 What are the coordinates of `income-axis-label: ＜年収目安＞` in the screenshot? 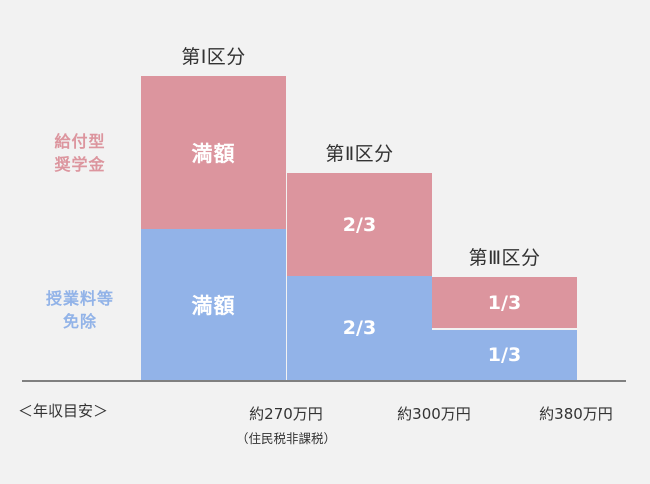 It's located at (63, 411).